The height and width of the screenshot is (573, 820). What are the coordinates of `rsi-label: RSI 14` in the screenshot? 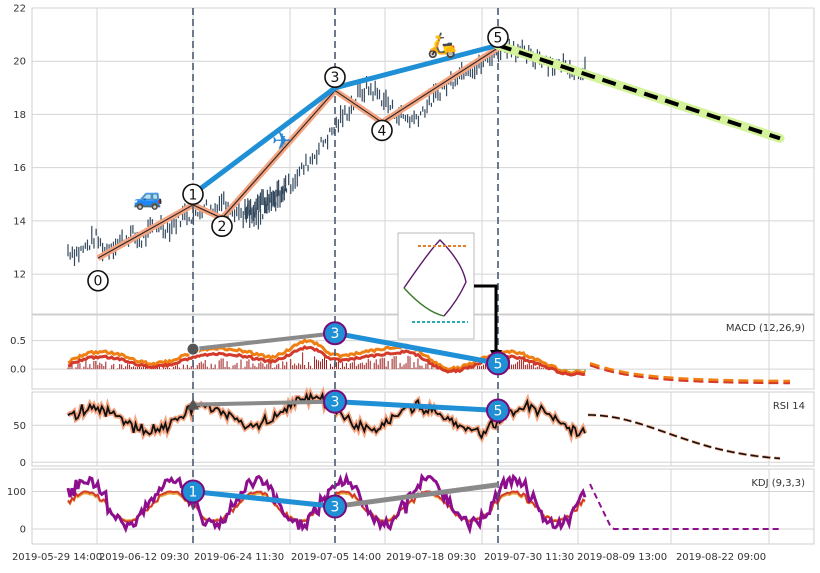 It's located at (789, 406).